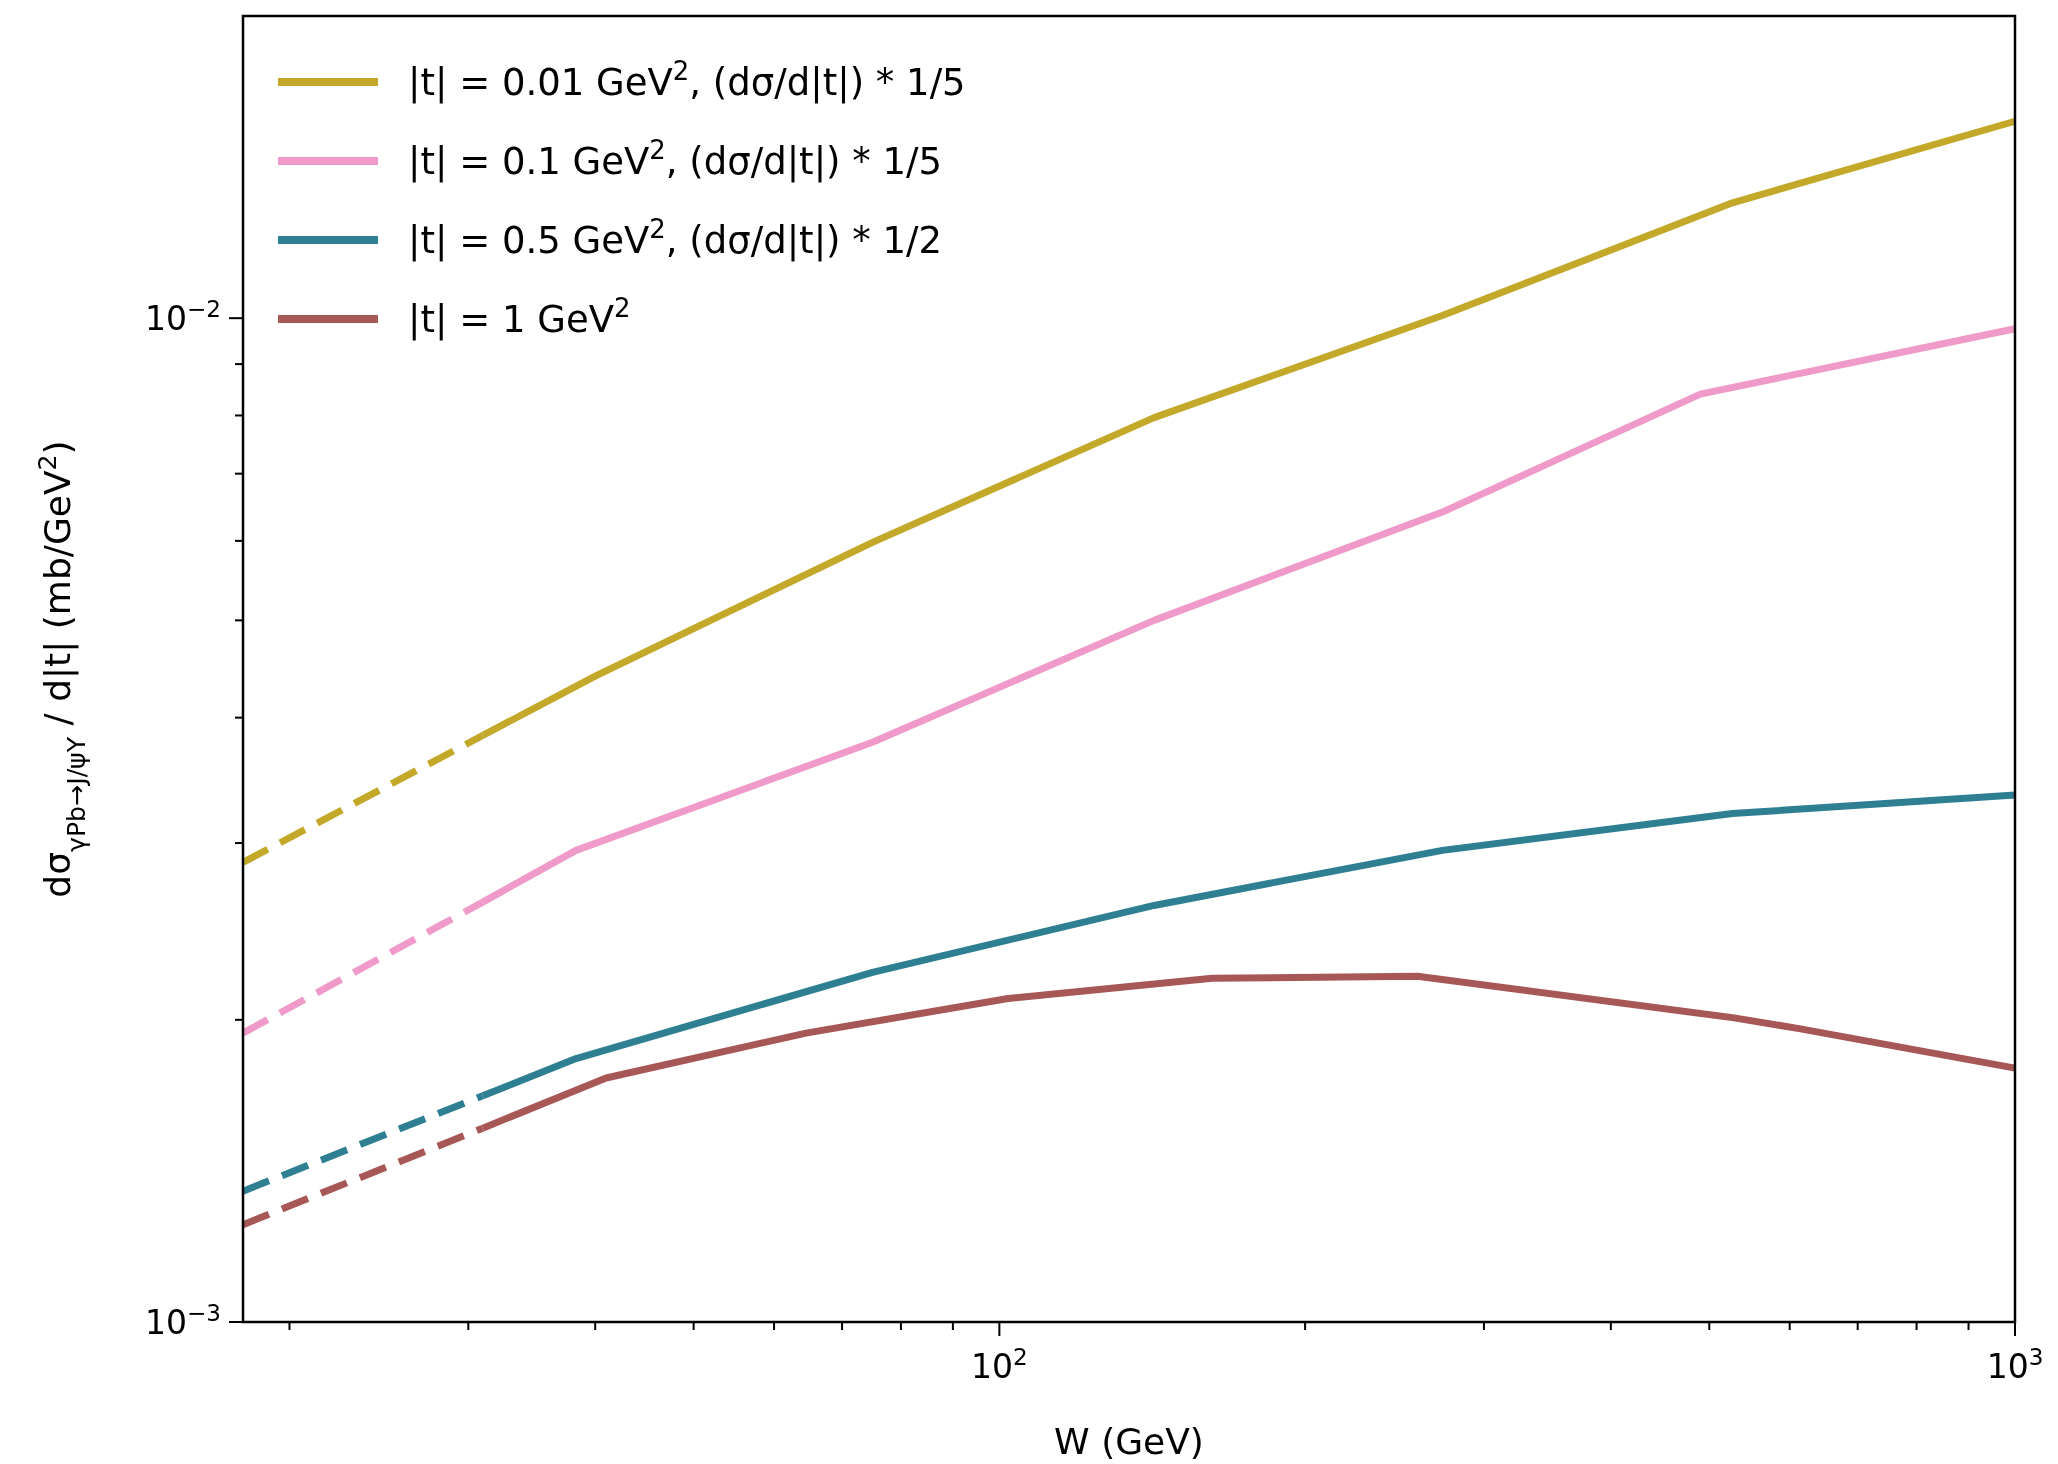 The height and width of the screenshot is (1464, 2058). Describe the element at coordinates (182, 1321) in the screenshot. I see `y-tick-label: 10$^{−3}$` at that location.